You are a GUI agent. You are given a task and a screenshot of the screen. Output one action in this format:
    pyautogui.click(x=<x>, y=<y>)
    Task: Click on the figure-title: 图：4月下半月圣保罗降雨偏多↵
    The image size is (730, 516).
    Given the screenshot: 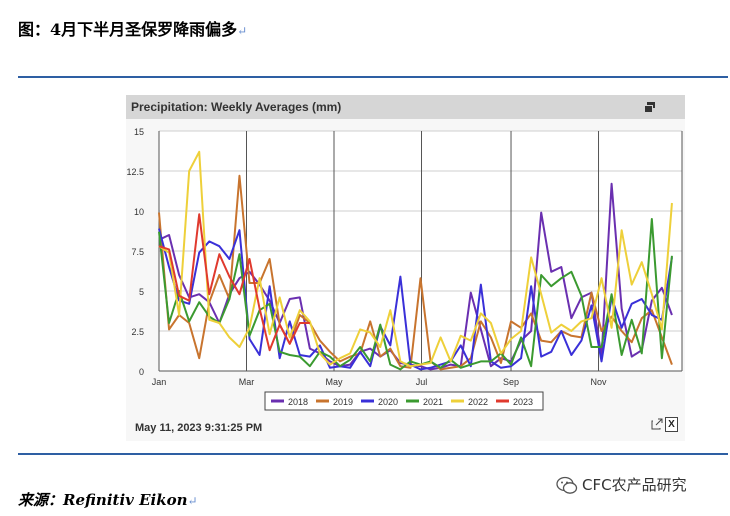 What is the action you would take?
    pyautogui.click(x=132, y=28)
    